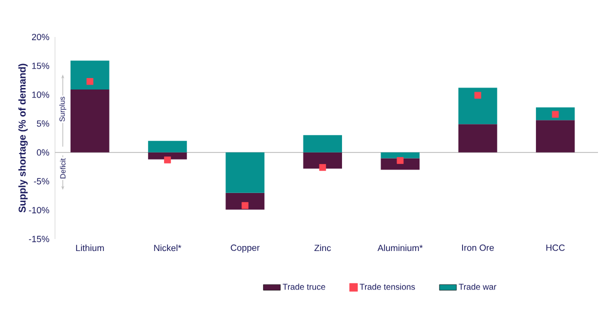 This screenshot has width=600, height=320. What do you see at coordinates (41, 95) in the screenshot?
I see `y-tick-label: 10%` at bounding box center [41, 95].